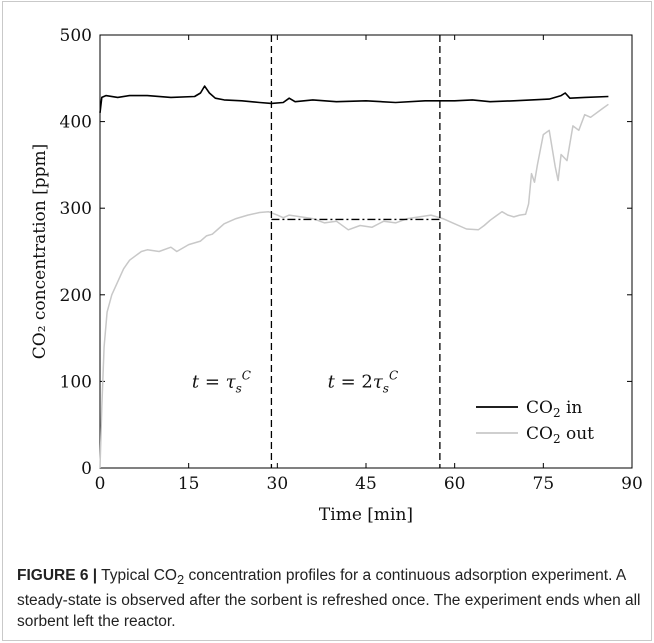 This screenshot has width=654, height=643. What do you see at coordinates (354, 99) in the screenshot?
I see `series-line-co2-in` at bounding box center [354, 99].